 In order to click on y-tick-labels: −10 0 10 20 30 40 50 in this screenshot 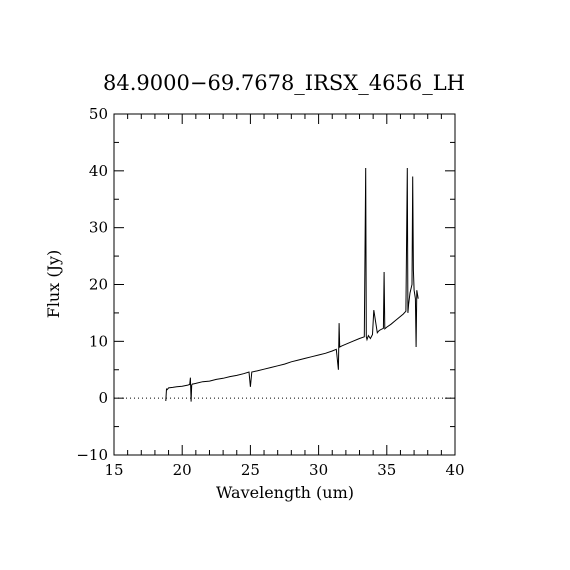, I will do `click(92, 284)`.